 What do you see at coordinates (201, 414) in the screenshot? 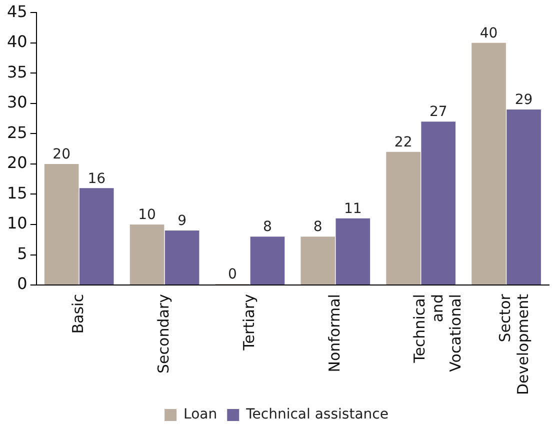
I see `legend-label: Loan` at bounding box center [201, 414].